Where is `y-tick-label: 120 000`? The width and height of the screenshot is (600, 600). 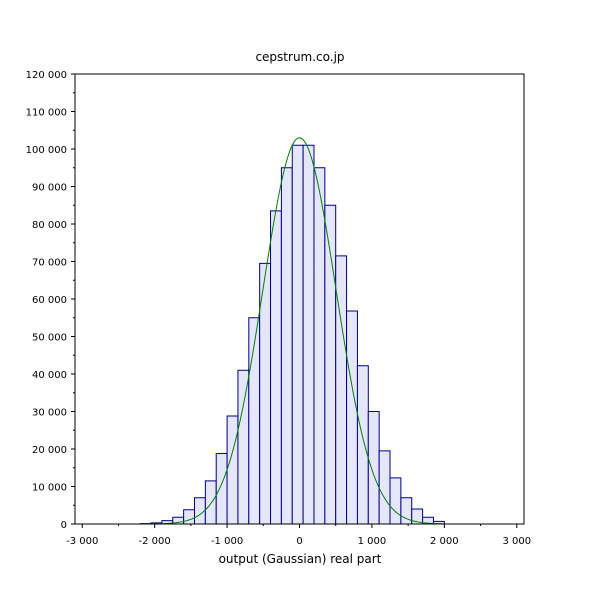
y-tick-label: 120 000 is located at coordinates (46, 75).